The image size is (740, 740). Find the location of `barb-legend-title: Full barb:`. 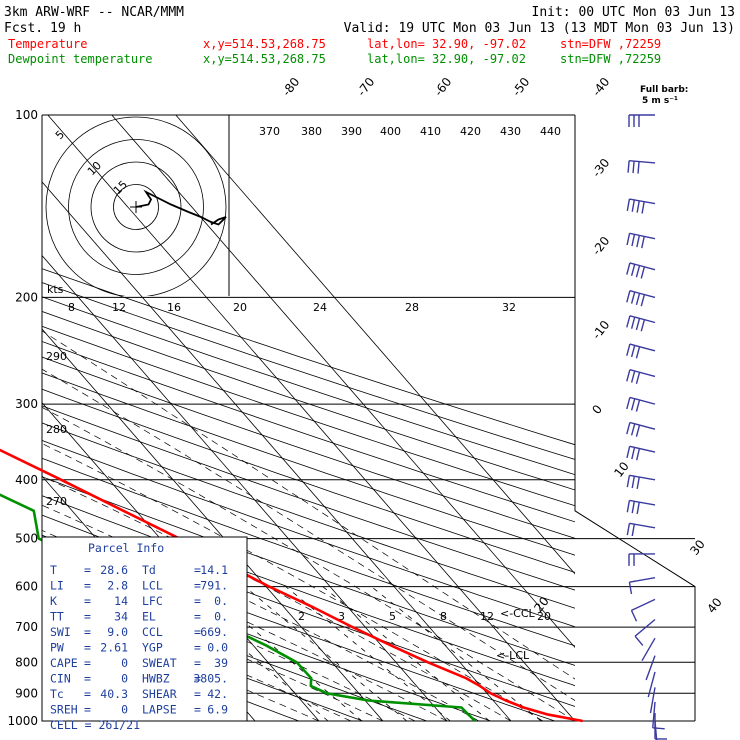

barb-legend-title: Full barb: is located at coordinates (664, 90).